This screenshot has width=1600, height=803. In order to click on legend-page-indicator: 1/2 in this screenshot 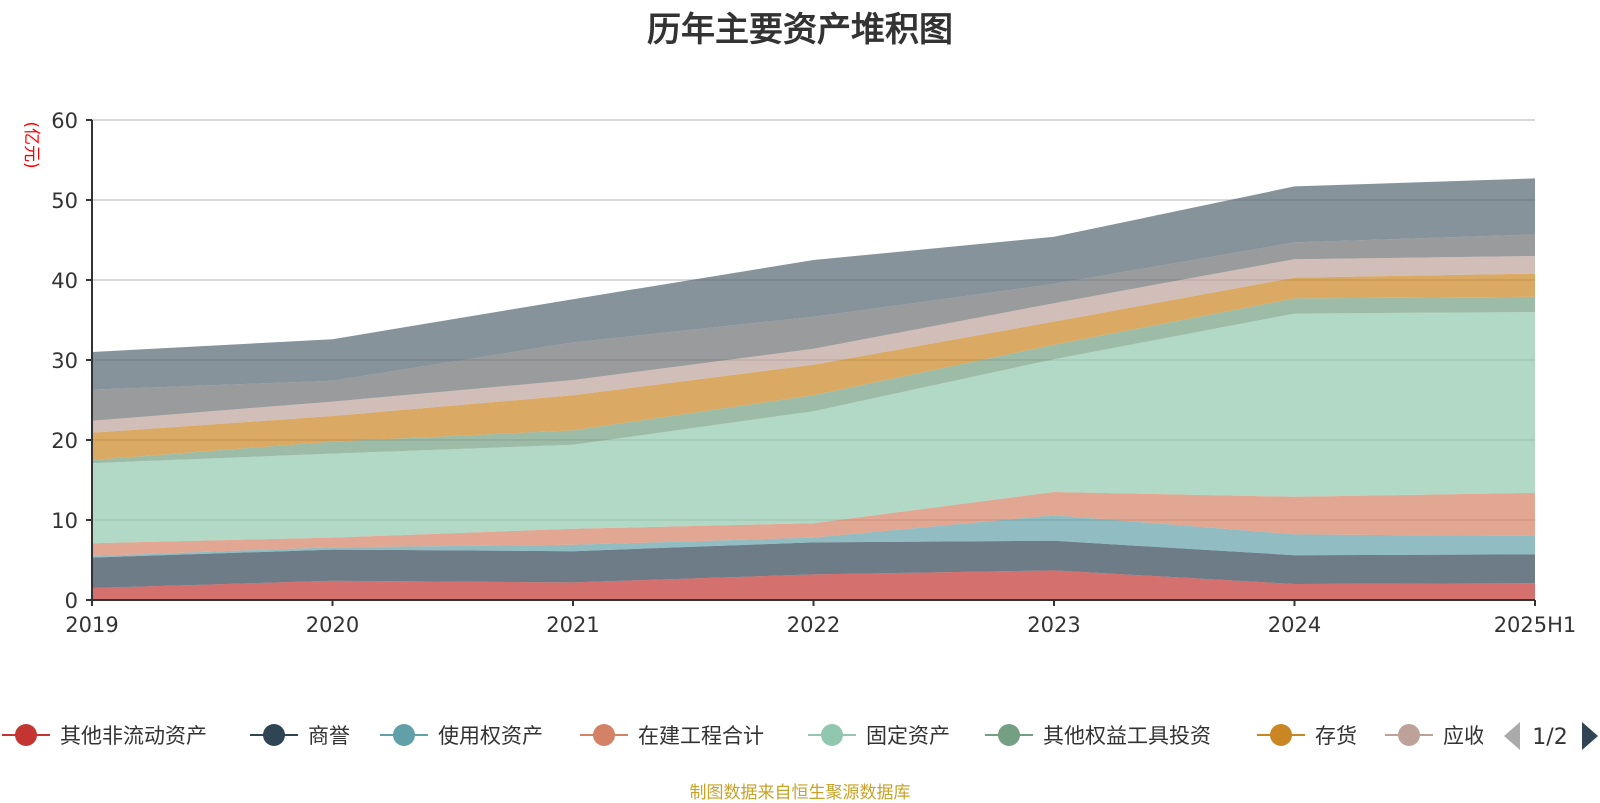, I will do `click(1549, 737)`.